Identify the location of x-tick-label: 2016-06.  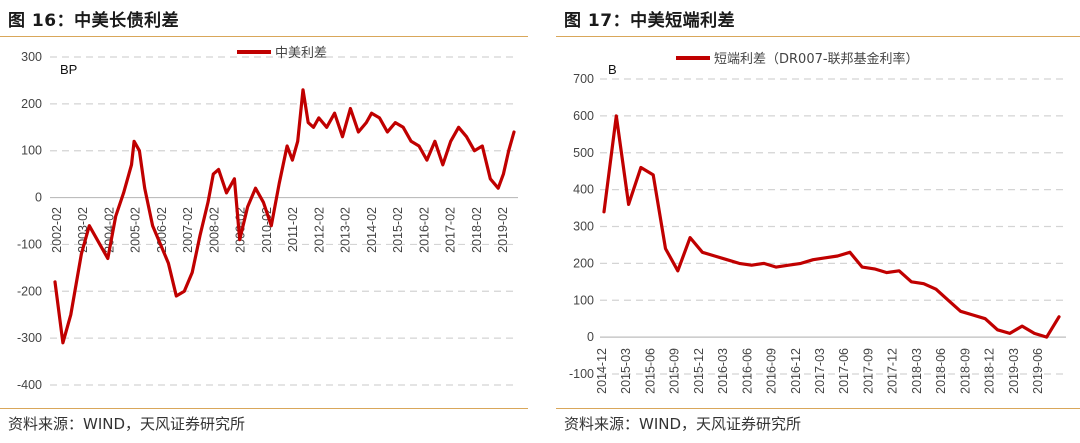
(747, 371).